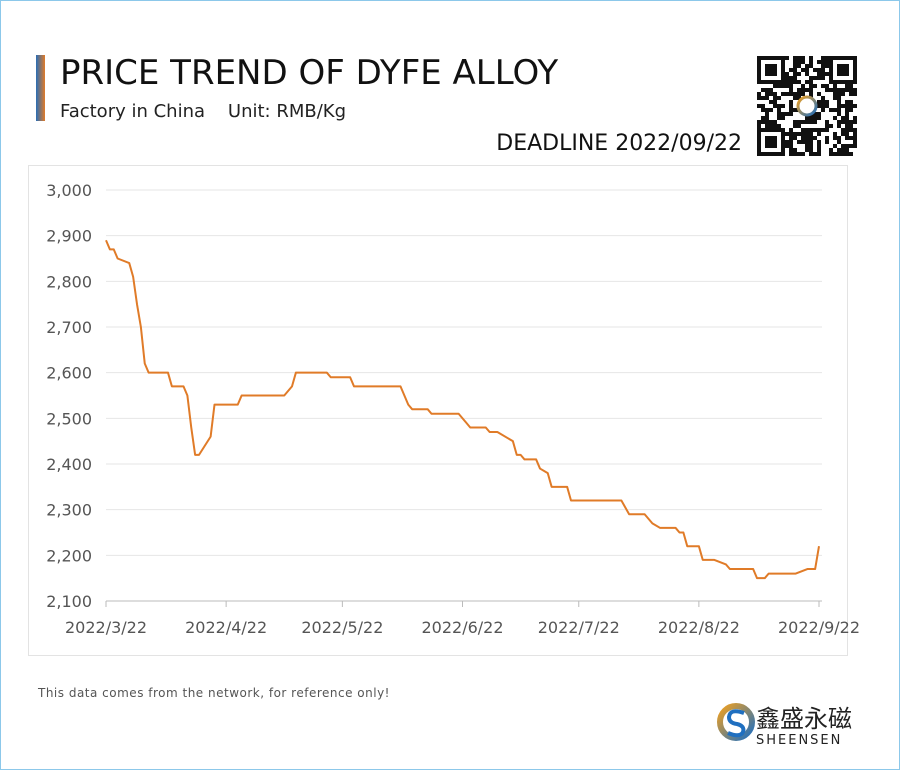 This screenshot has height=770, width=900. Describe the element at coordinates (69, 601) in the screenshot. I see `y-tick-label: 2,100` at that location.